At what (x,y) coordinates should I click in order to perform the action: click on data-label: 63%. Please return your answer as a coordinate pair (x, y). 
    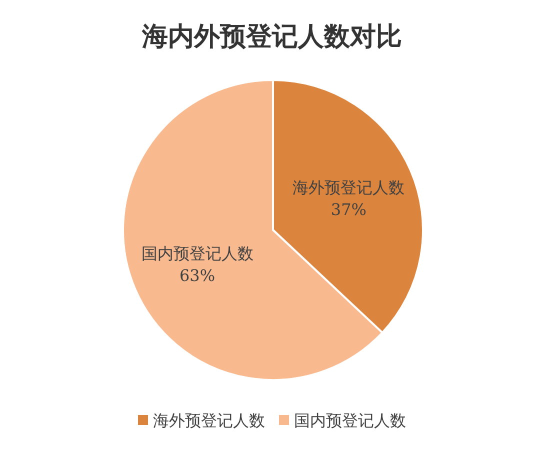
    Looking at the image, I should click on (198, 275).